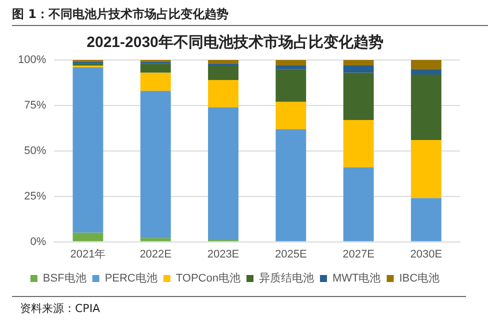 This screenshot has width=500, height=321. What do you see at coordinates (419, 278) in the screenshot?
I see `legend-label: IBC电池` at bounding box center [419, 278].